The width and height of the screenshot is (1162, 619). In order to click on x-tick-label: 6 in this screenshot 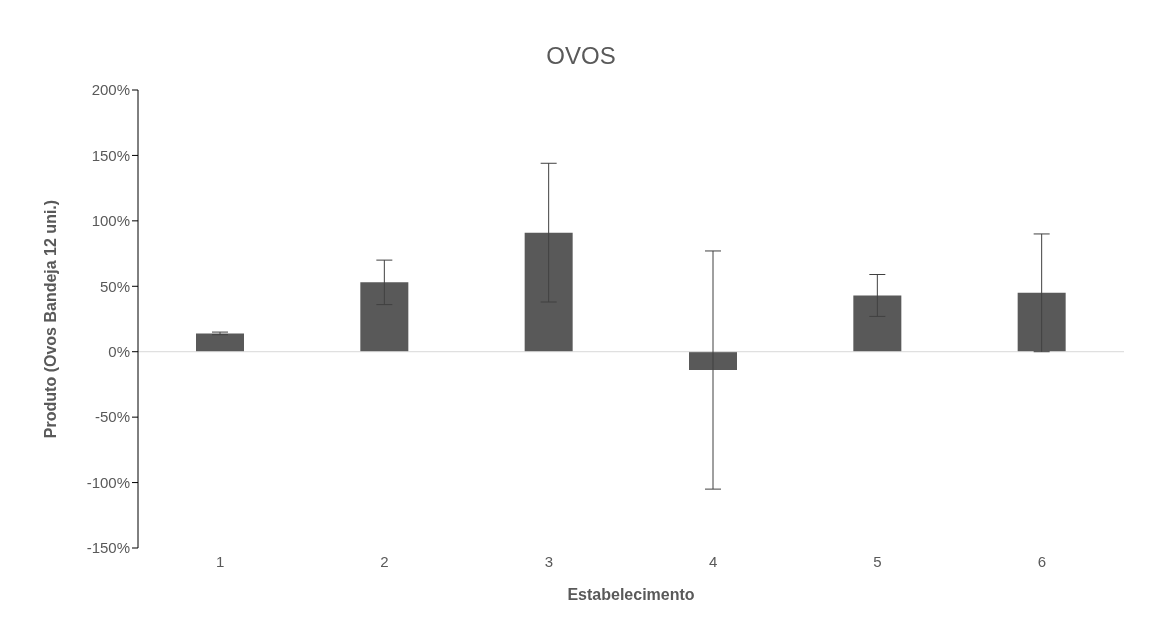, I will do `click(1042, 561)`.